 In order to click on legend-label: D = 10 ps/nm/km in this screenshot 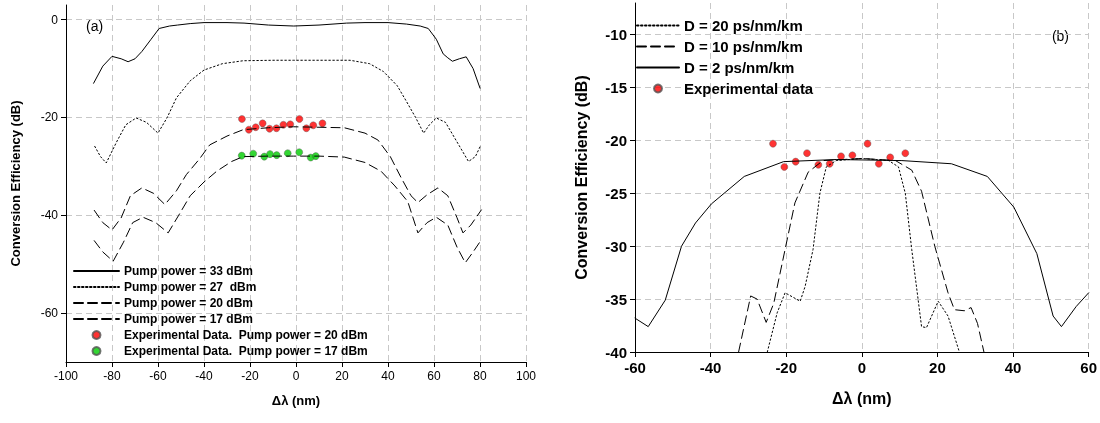, I will do `click(743, 46)`.